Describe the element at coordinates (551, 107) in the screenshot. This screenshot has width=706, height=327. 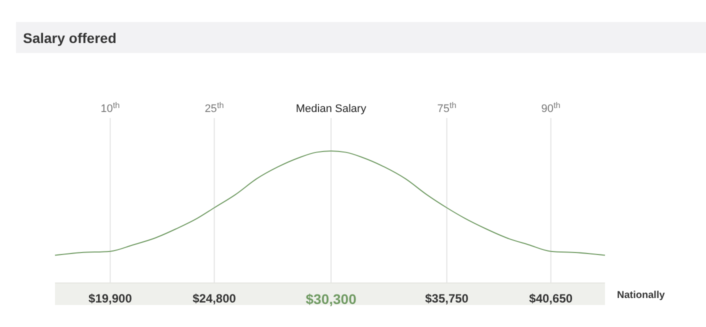
I see `ref-line-label: 90$^{th}$` at that location.